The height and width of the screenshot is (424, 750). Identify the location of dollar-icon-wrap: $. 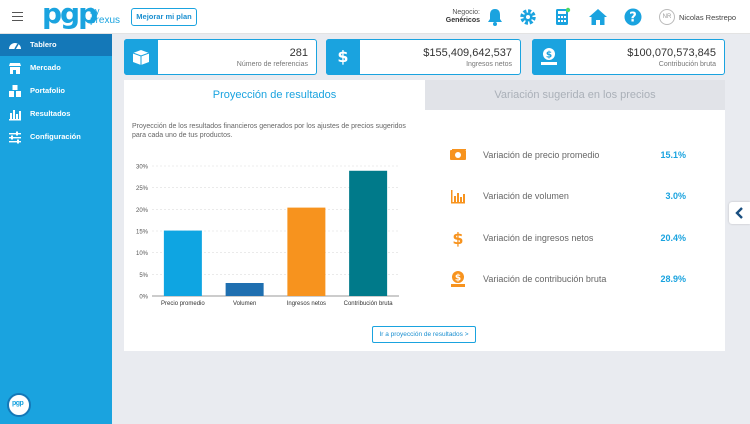
(343, 57).